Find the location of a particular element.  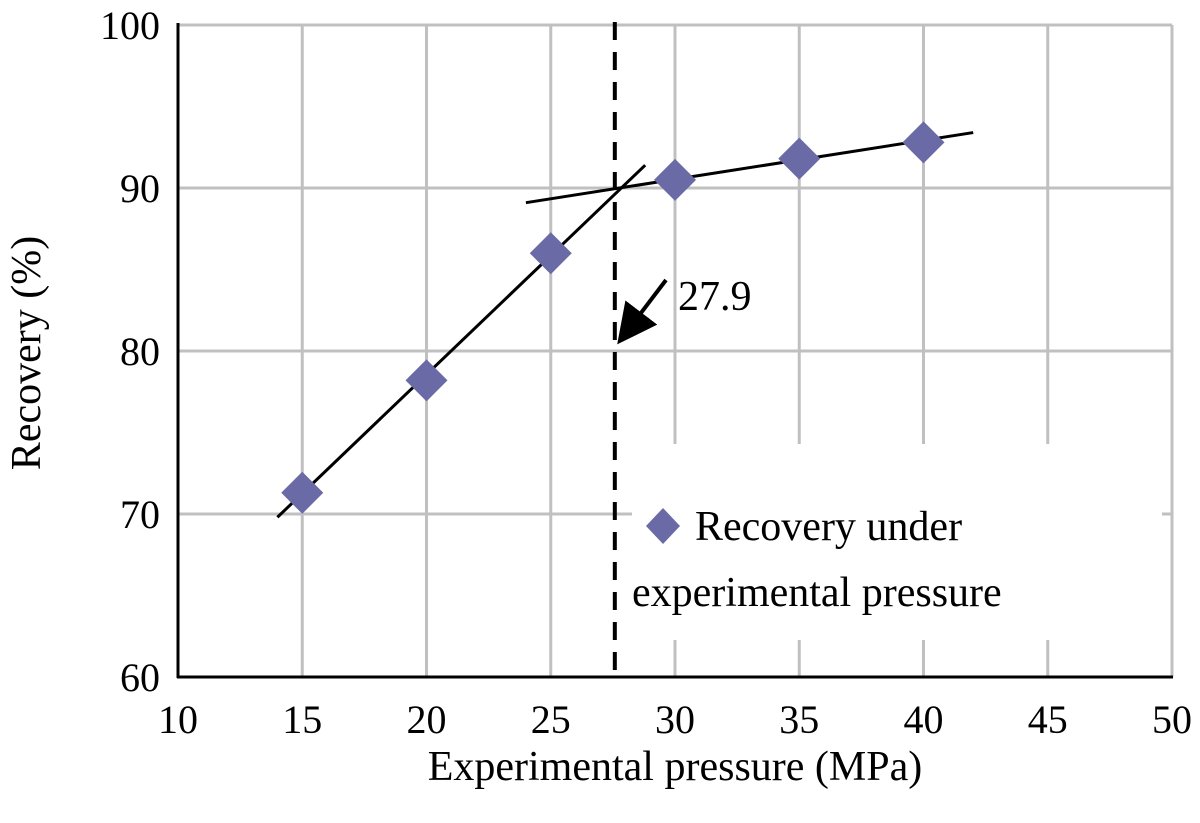

x-tick-label: 40 is located at coordinates (924, 719).